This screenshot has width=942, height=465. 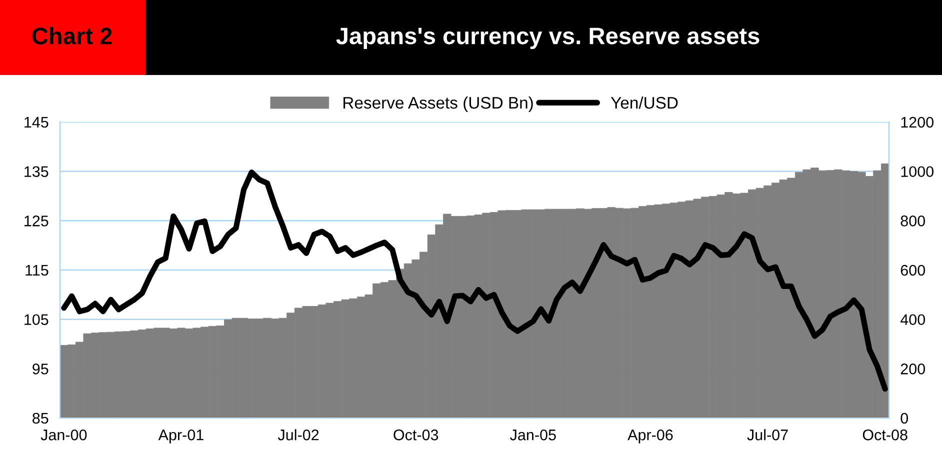 I want to click on y-tick-label: 95, so click(x=40, y=369).